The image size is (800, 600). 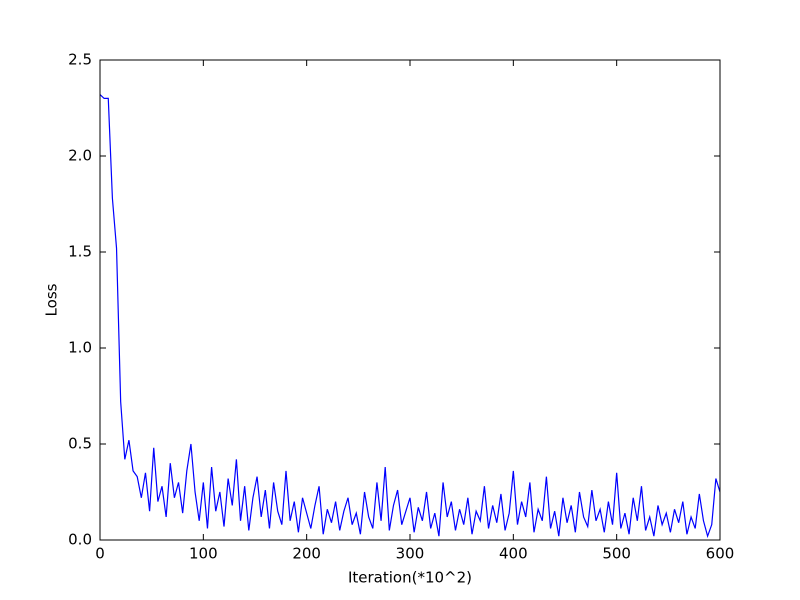 What do you see at coordinates (306, 554) in the screenshot?
I see `x-tick-label: 200` at bounding box center [306, 554].